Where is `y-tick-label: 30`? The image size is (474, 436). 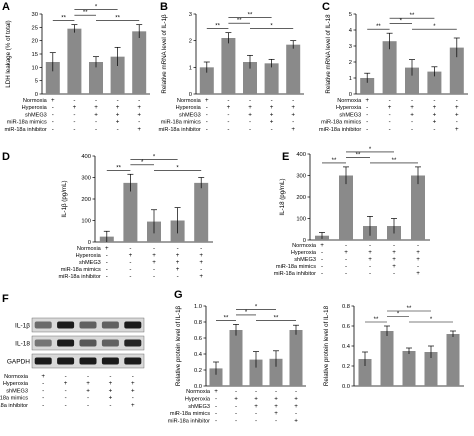
y-tick-label: 30 is located at coordinates (35, 15).